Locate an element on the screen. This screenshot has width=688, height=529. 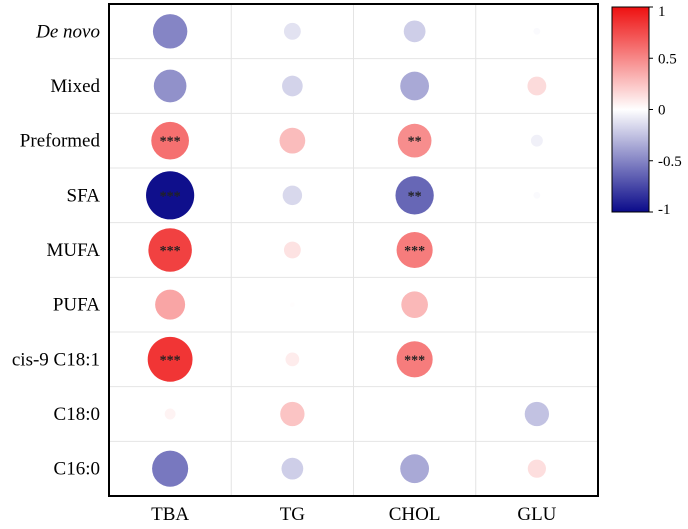
correlation-circle-mufa-chol is located at coordinates (414, 250).